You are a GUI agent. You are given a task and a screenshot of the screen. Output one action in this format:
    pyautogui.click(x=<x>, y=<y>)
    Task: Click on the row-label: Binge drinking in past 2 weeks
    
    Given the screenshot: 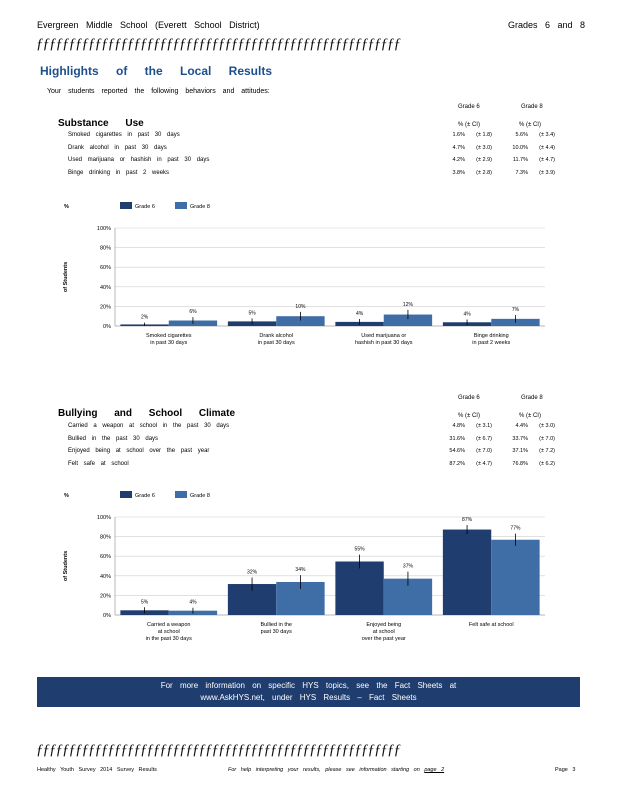 What is the action you would take?
    pyautogui.click(x=119, y=172)
    